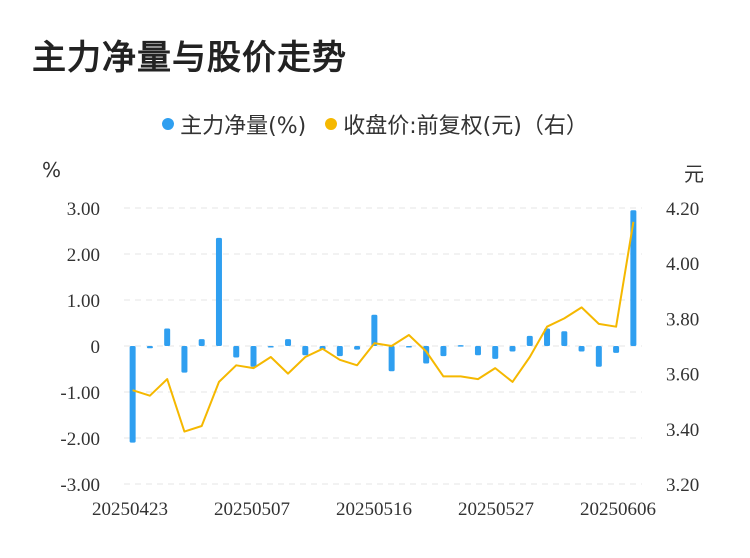 The height and width of the screenshot is (558, 750). Describe the element at coordinates (252, 509) in the screenshot. I see `x-tick-label: 20250507` at that location.